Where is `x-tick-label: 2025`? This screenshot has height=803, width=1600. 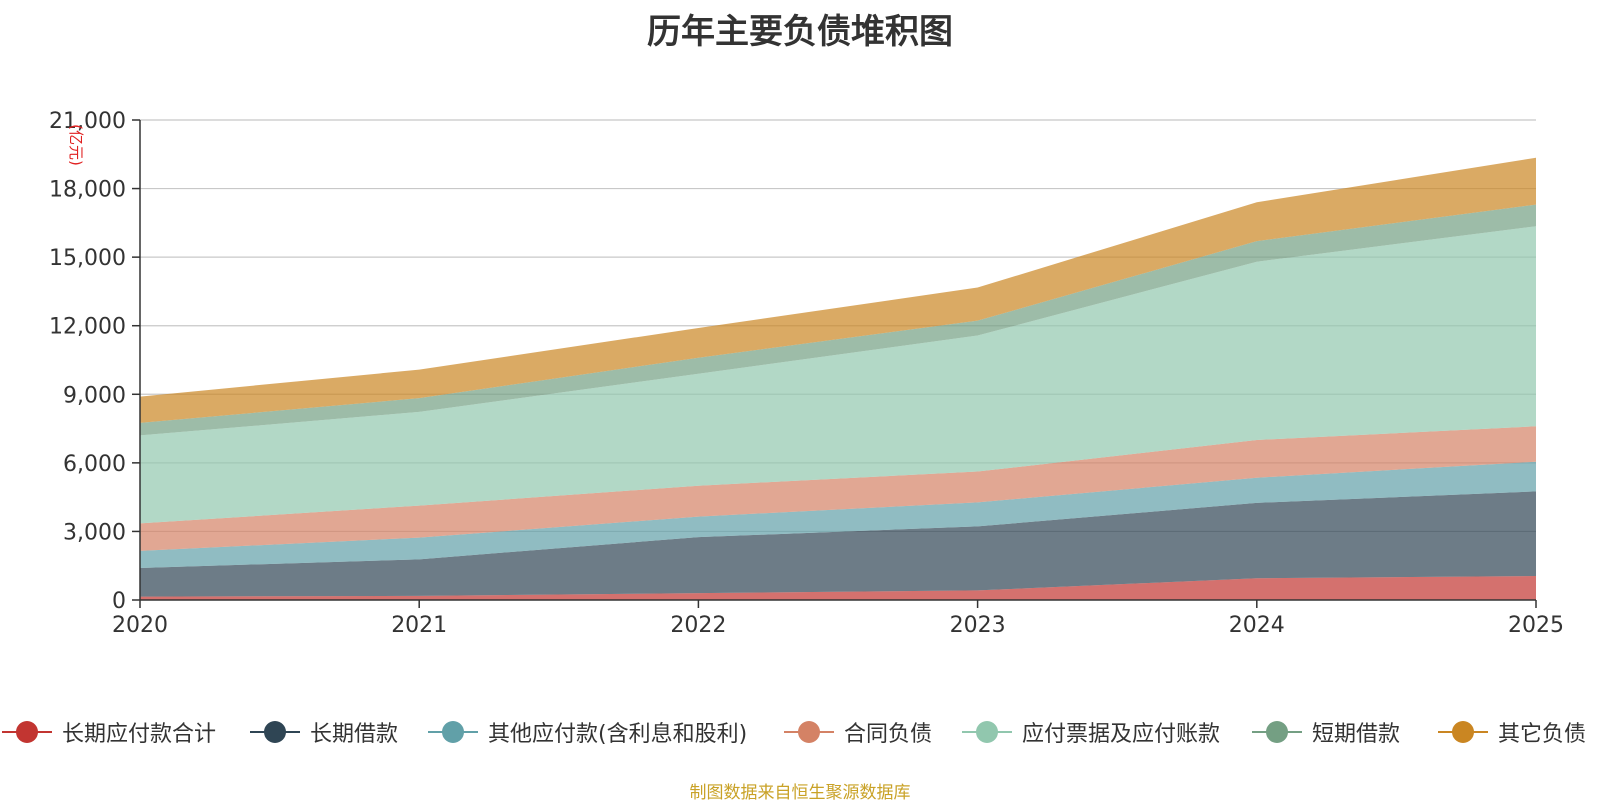
x-tick-label: 2025 is located at coordinates (1536, 625).